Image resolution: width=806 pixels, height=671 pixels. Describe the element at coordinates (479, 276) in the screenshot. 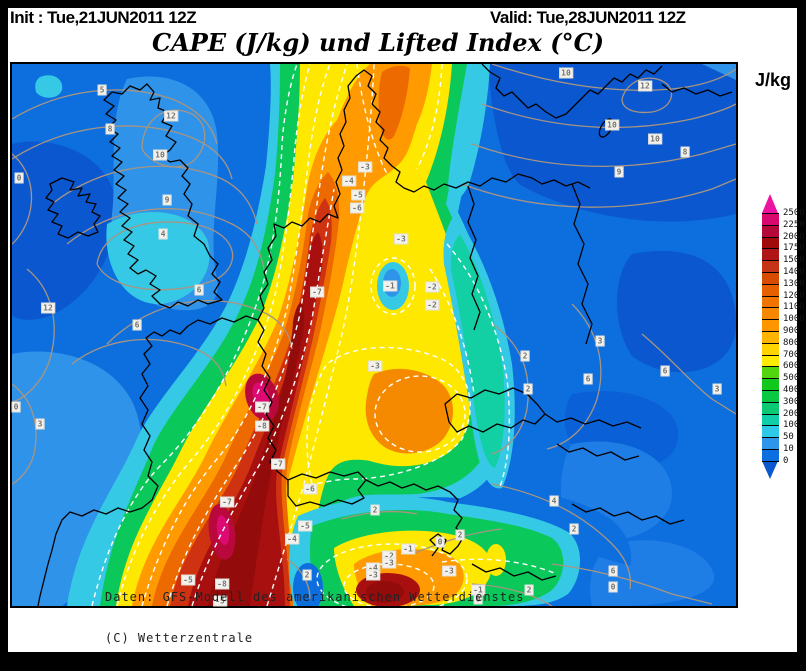

I see `southeast-tongue` at that location.